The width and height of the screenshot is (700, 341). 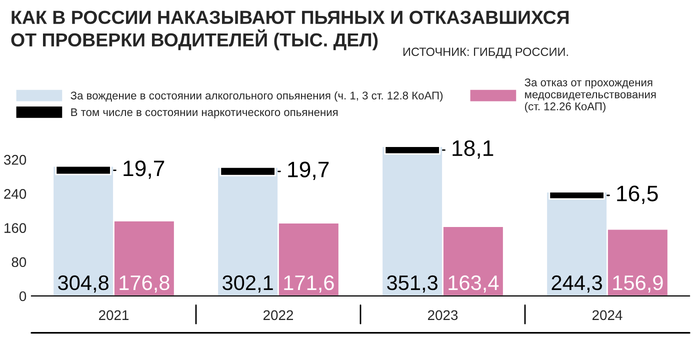 What do you see at coordinates (577, 284) in the screenshot?
I see `data-label: 244,3` at bounding box center [577, 284].